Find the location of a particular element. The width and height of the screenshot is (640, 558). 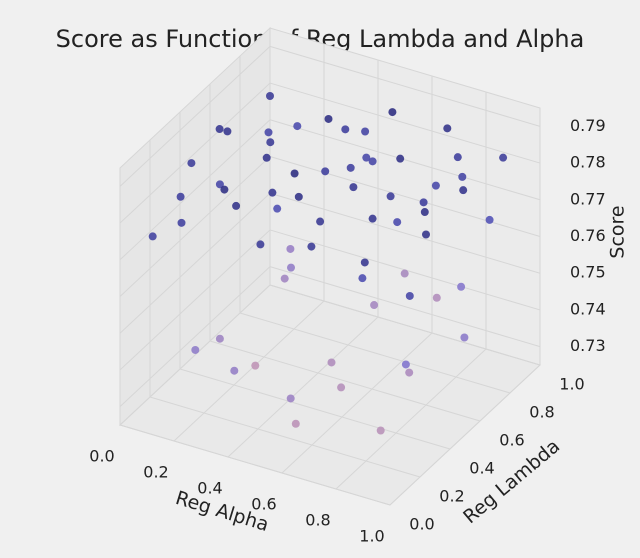

z-tick-label: 0.74 is located at coordinates (588, 308).